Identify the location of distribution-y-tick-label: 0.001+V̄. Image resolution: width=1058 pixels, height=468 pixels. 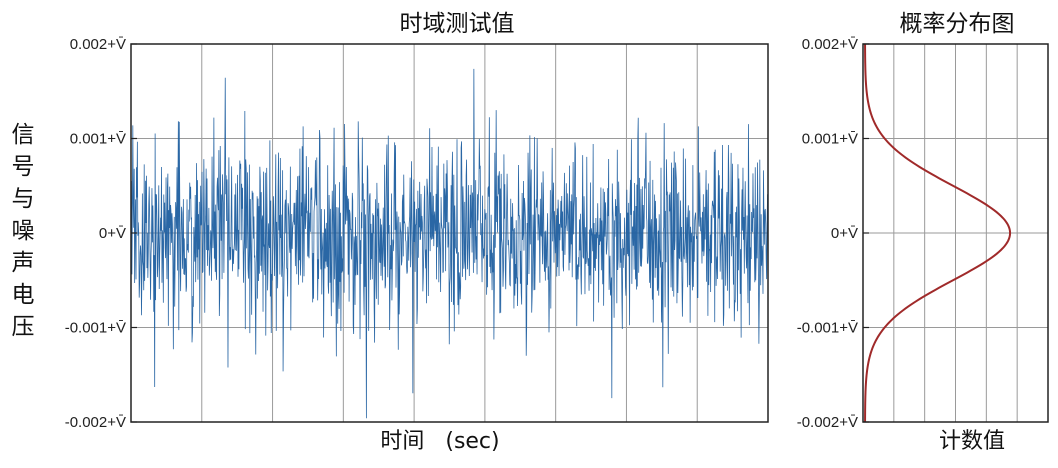
(830, 139).